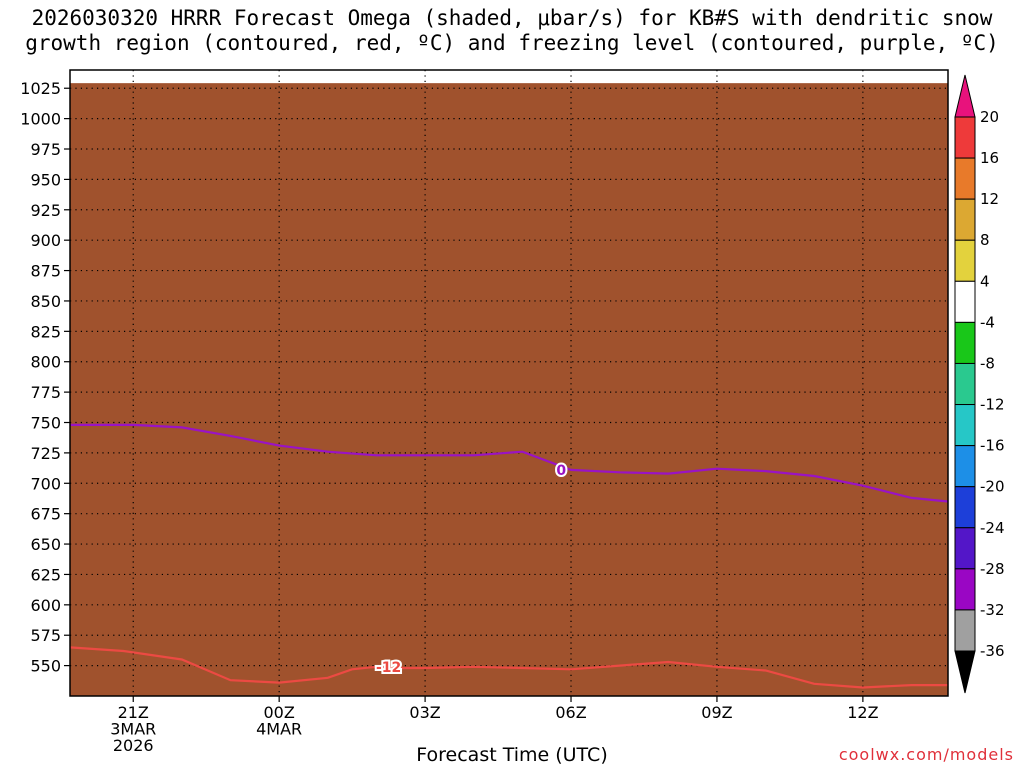 The image size is (1024, 768). What do you see at coordinates (992, 569) in the screenshot?
I see `colorbar-label-11: -28` at bounding box center [992, 569].